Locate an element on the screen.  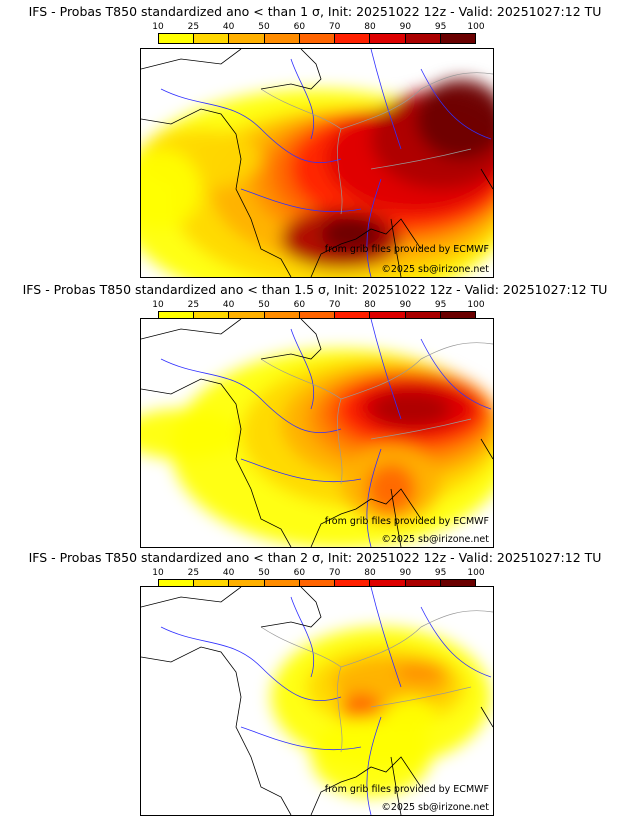
colorbar is located at coordinates (317, 38).